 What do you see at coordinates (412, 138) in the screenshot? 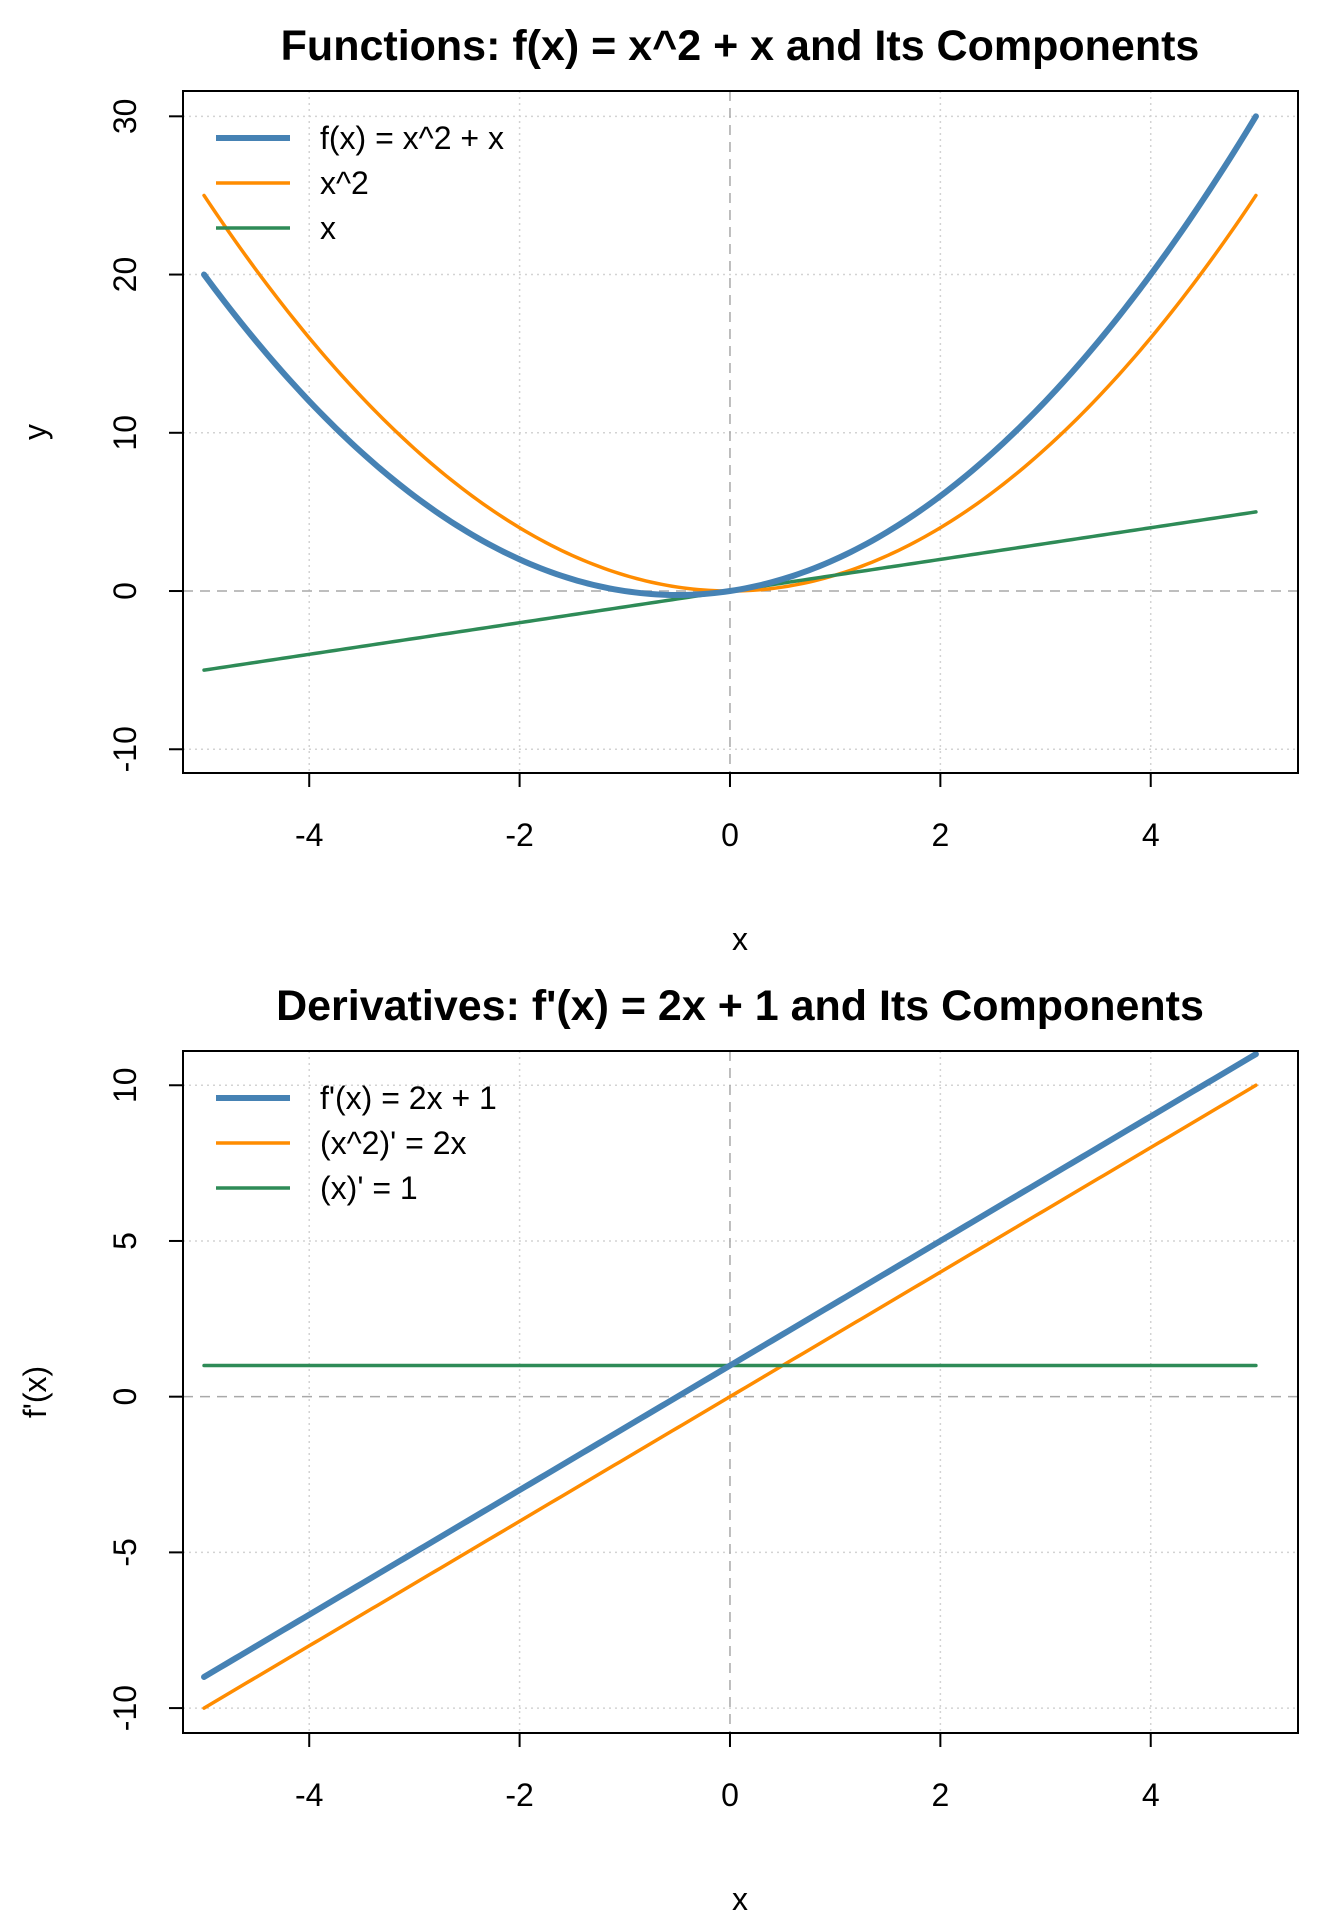
I see `legend-label: f(x) = x^2 + x` at bounding box center [412, 138].